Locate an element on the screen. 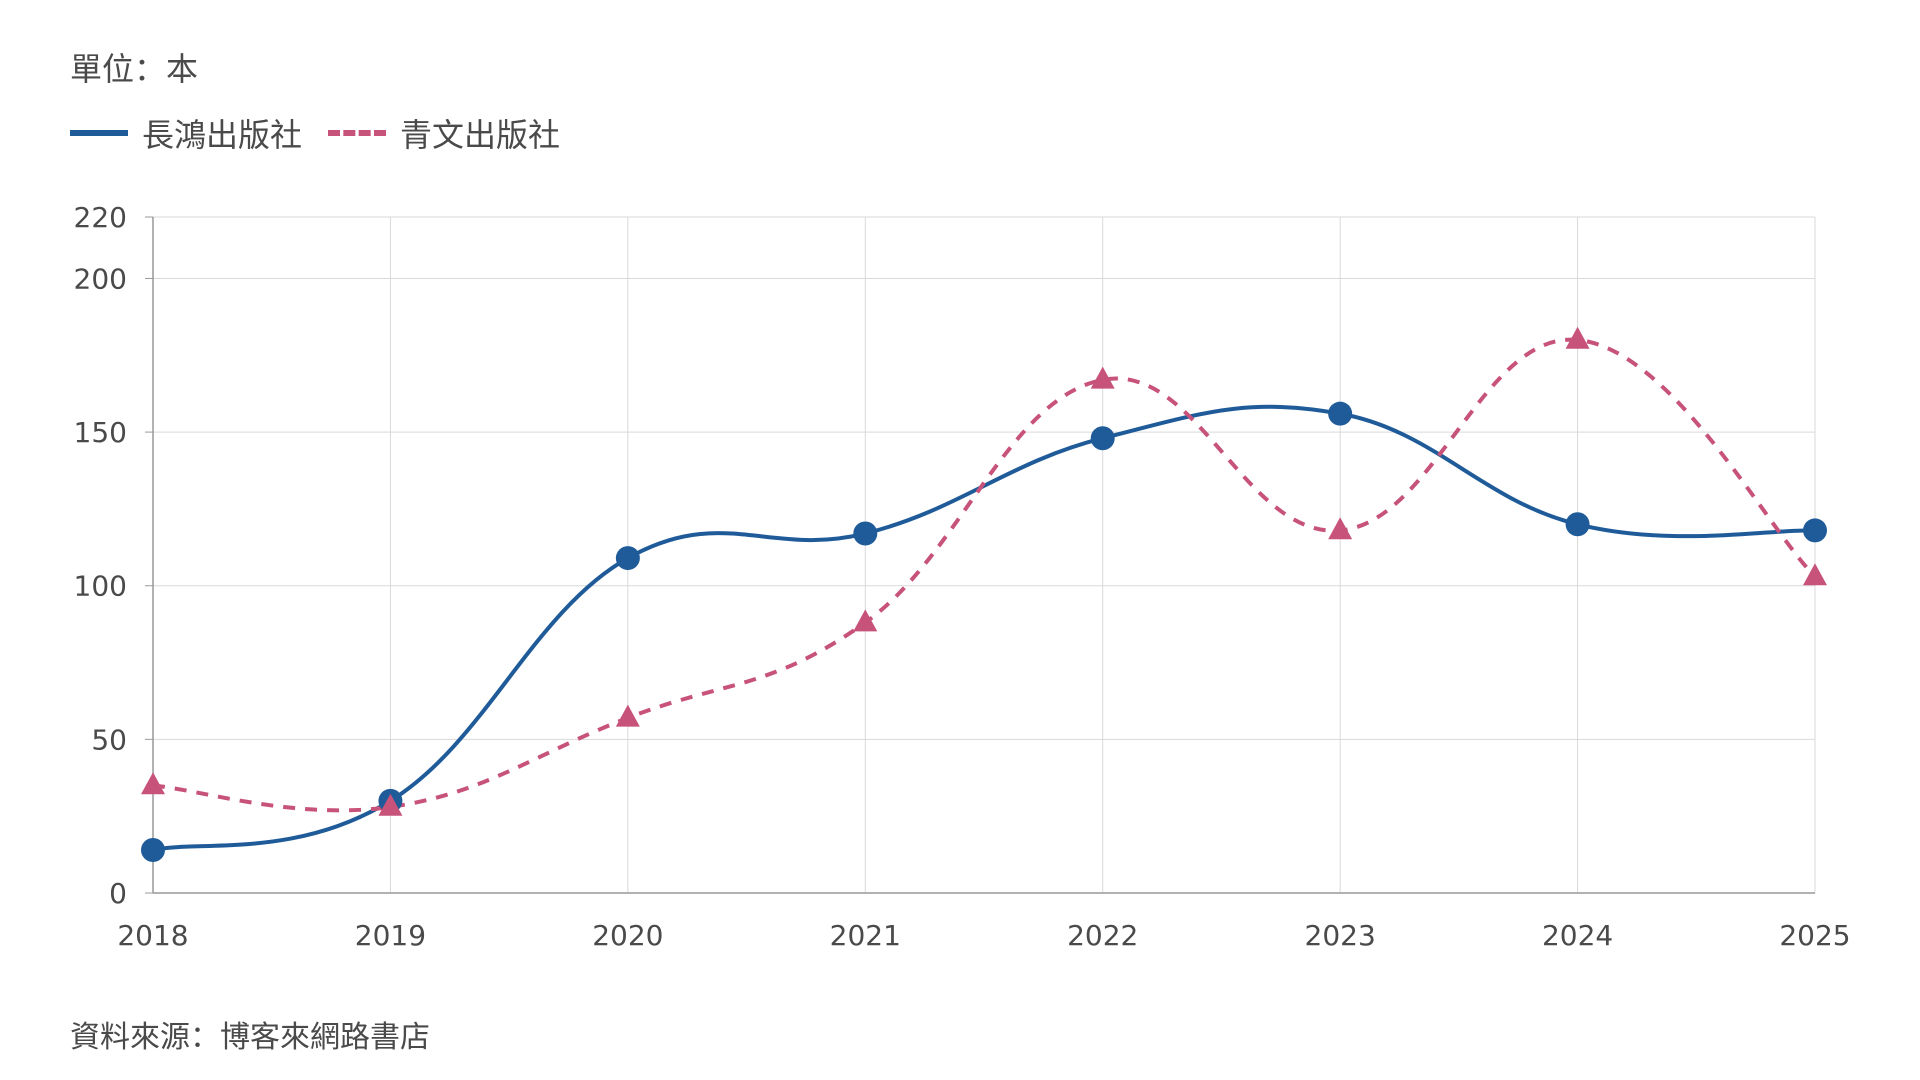 The height and width of the screenshot is (1080, 1920). legend-item-series-2: 青文出版社 is located at coordinates (444, 133).